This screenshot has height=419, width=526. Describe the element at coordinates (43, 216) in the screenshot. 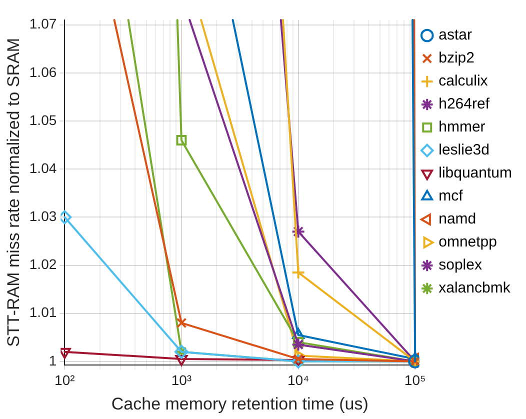

I see `y-tick-label: 1.03` at that location.